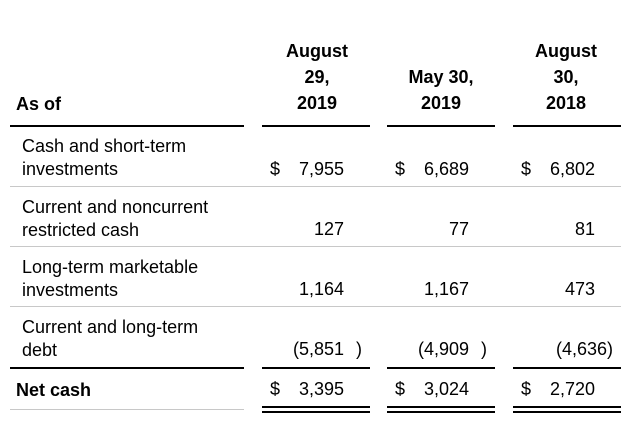  I want to click on row-header-label: As of, so click(38, 104).